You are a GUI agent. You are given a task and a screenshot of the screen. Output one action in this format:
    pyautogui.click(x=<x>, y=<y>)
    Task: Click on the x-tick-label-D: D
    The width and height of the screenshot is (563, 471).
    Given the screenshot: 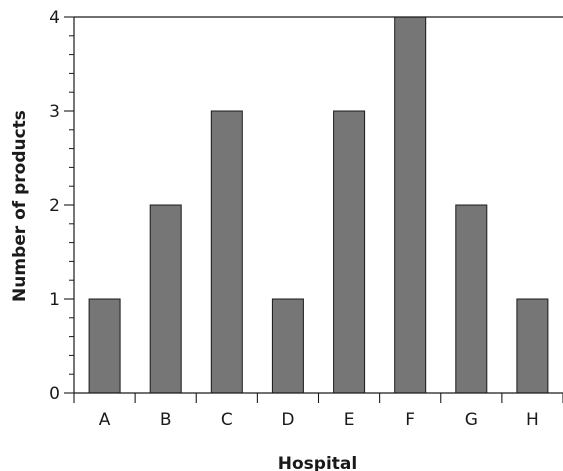 What is the action you would take?
    pyautogui.click(x=287, y=420)
    